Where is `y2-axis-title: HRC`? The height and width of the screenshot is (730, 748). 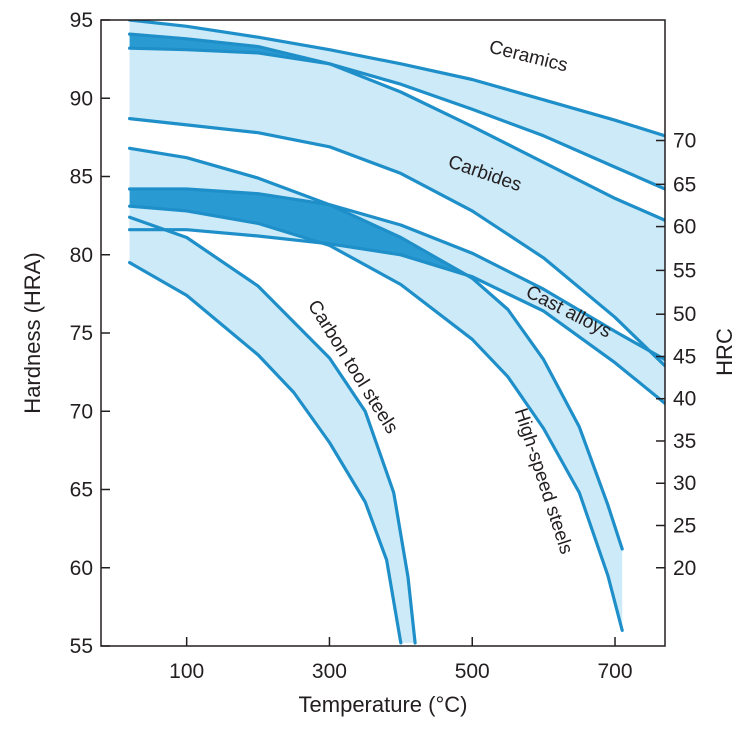 y2-axis-title: HRC is located at coordinates (724, 352).